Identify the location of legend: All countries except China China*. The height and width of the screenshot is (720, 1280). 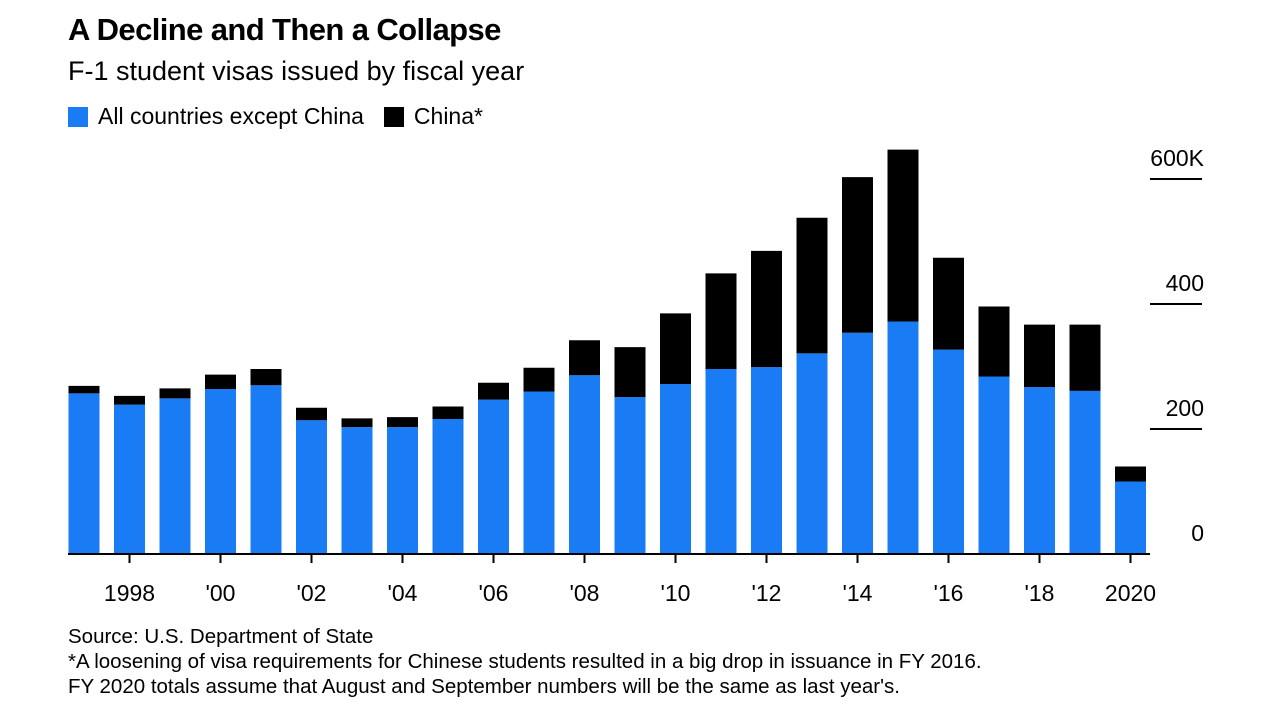
(285, 116).